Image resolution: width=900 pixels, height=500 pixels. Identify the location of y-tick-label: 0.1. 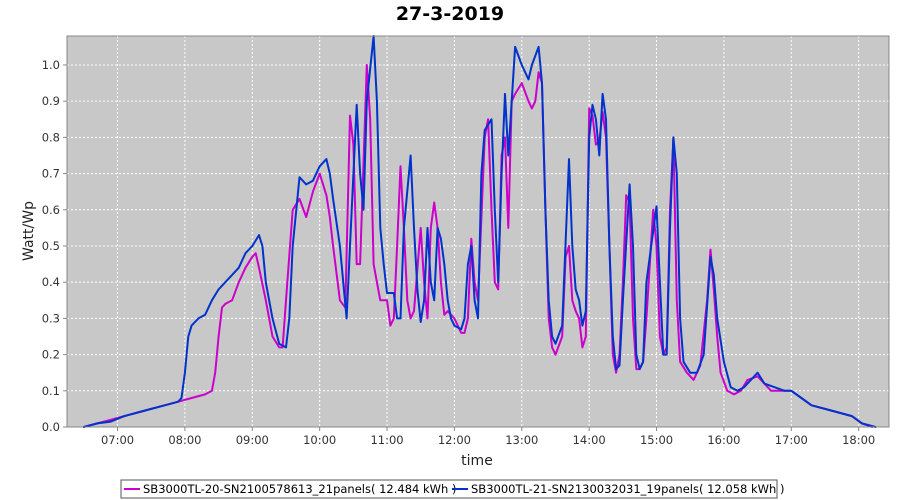
(51, 391).